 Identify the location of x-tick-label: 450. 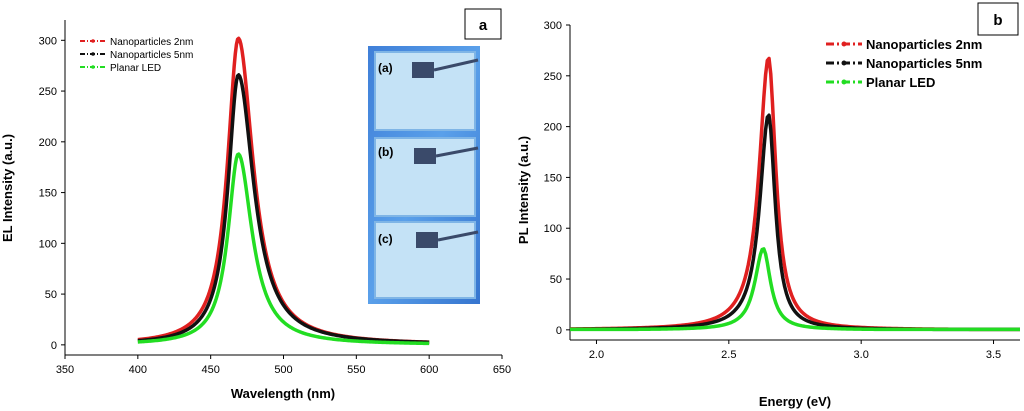
(210, 370).